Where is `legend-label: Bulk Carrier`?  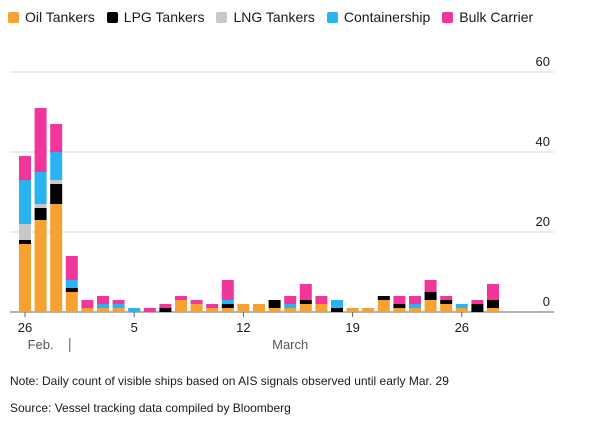 legend-label: Bulk Carrier is located at coordinates (496, 17).